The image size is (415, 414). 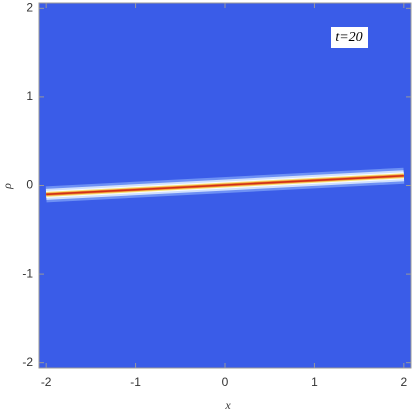 I want to click on annotation-box, so click(x=349, y=37).